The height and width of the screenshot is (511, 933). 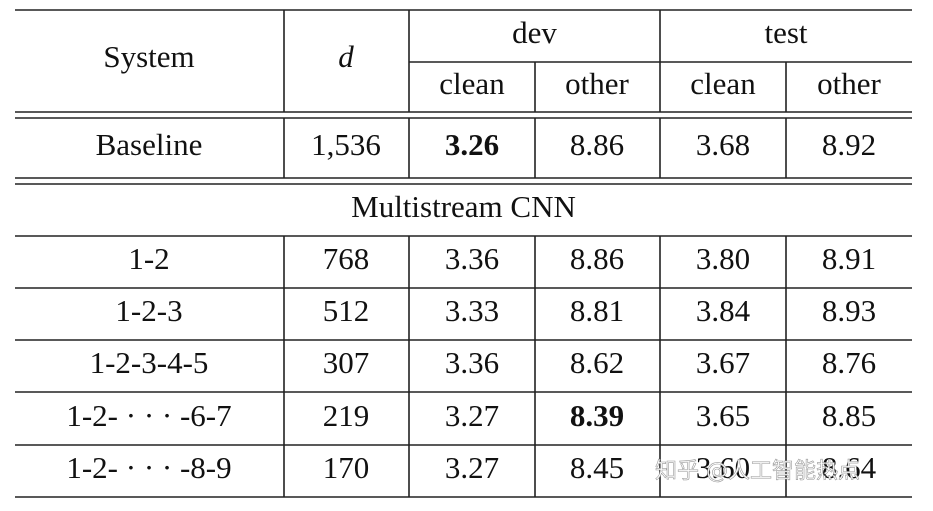 What do you see at coordinates (463, 206) in the screenshot?
I see `section-title: Multistream CNN` at bounding box center [463, 206].